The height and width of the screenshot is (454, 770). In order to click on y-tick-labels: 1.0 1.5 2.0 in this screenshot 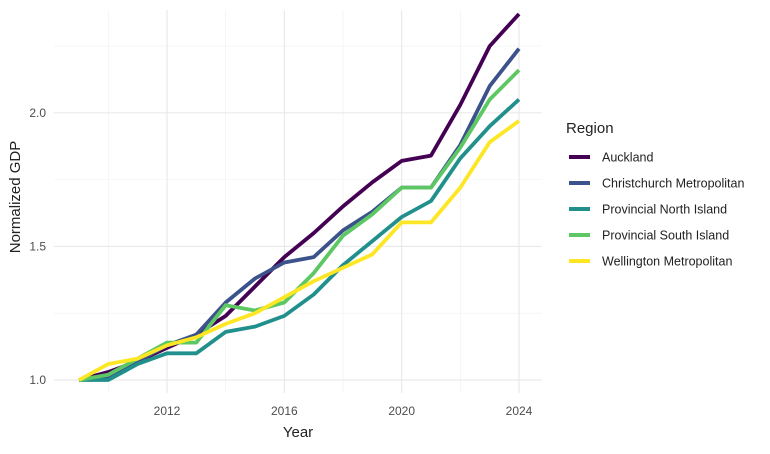, I will do `click(37, 246)`.